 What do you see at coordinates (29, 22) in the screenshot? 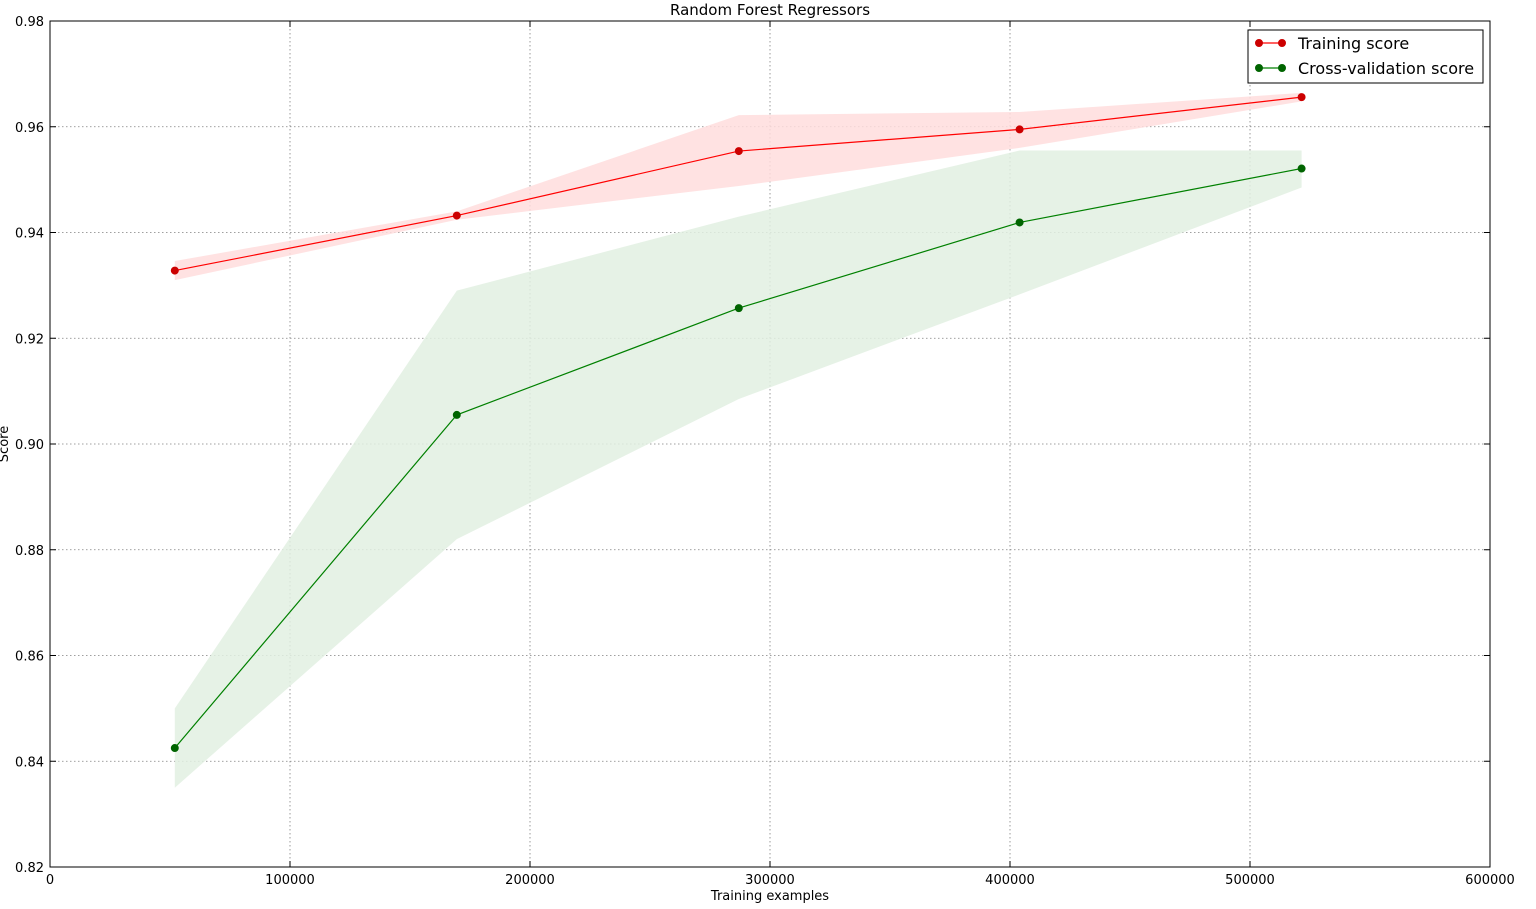
I see `y-tick-label: 0.98` at bounding box center [29, 22].